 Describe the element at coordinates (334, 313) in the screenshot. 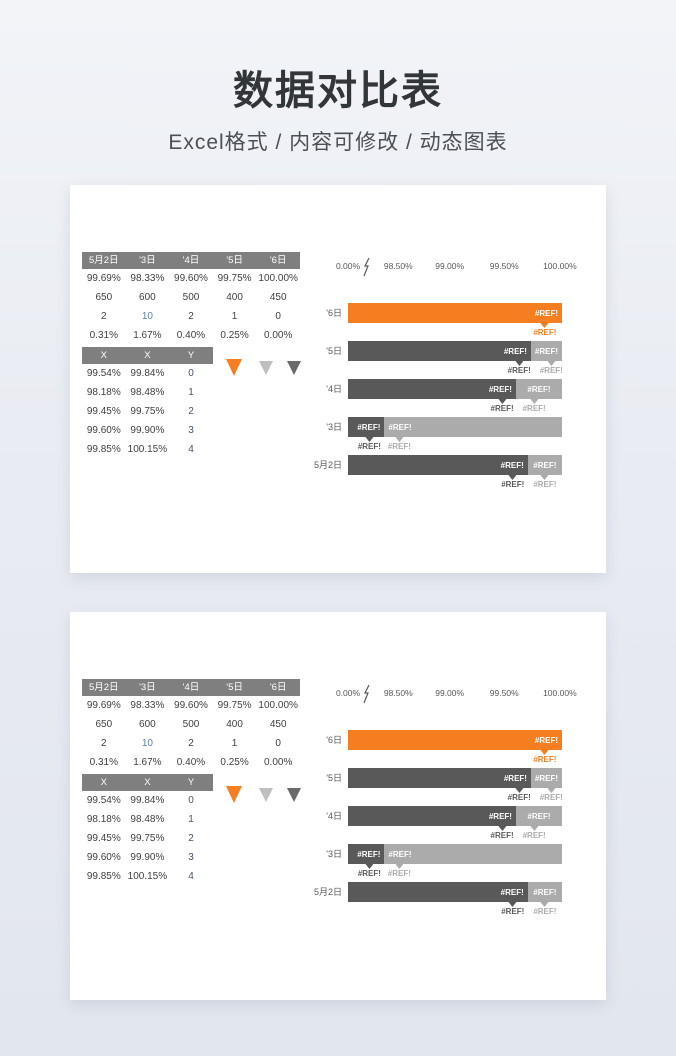

I see `chart-category-label: '6日` at that location.